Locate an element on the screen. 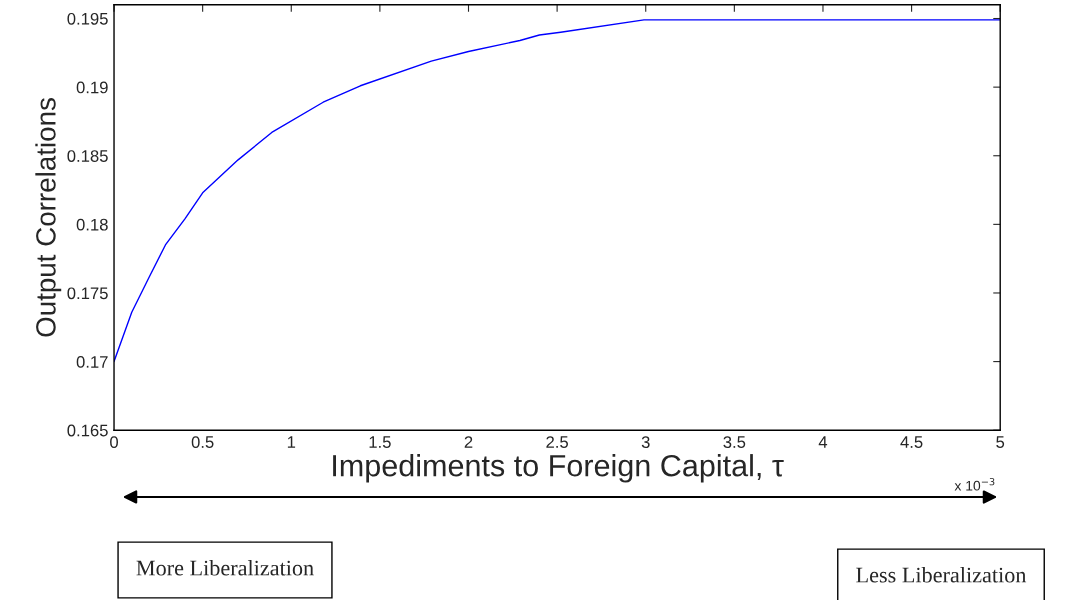 Image resolution: width=1086 pixels, height=600 pixels. x-tick-label: 5 is located at coordinates (1000, 442).